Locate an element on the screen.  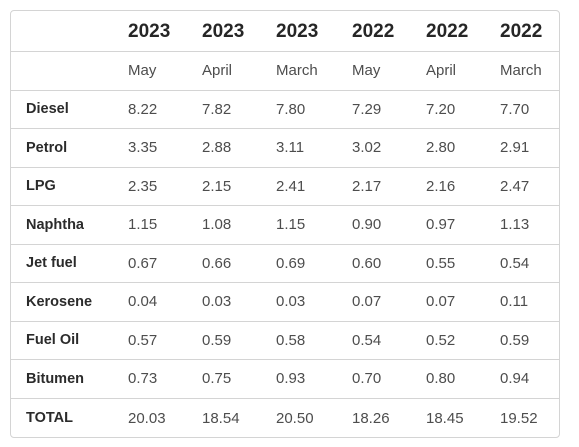
header-row-years: 2023 2023 2023 2022 2022 2022 is located at coordinates (285, 31).